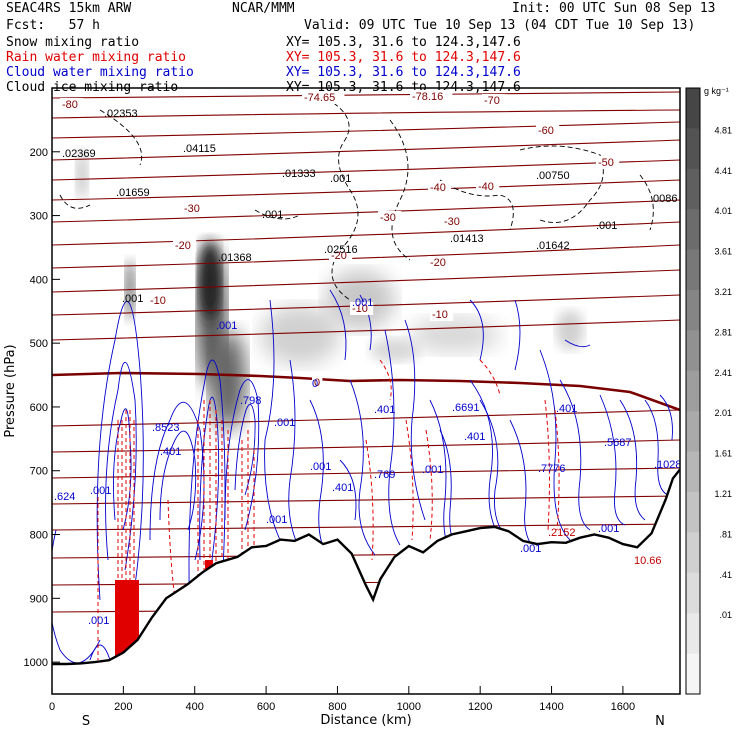 The height and width of the screenshot is (740, 740). What do you see at coordinates (70, 105) in the screenshot?
I see `temperature-label: -80` at bounding box center [70, 105].